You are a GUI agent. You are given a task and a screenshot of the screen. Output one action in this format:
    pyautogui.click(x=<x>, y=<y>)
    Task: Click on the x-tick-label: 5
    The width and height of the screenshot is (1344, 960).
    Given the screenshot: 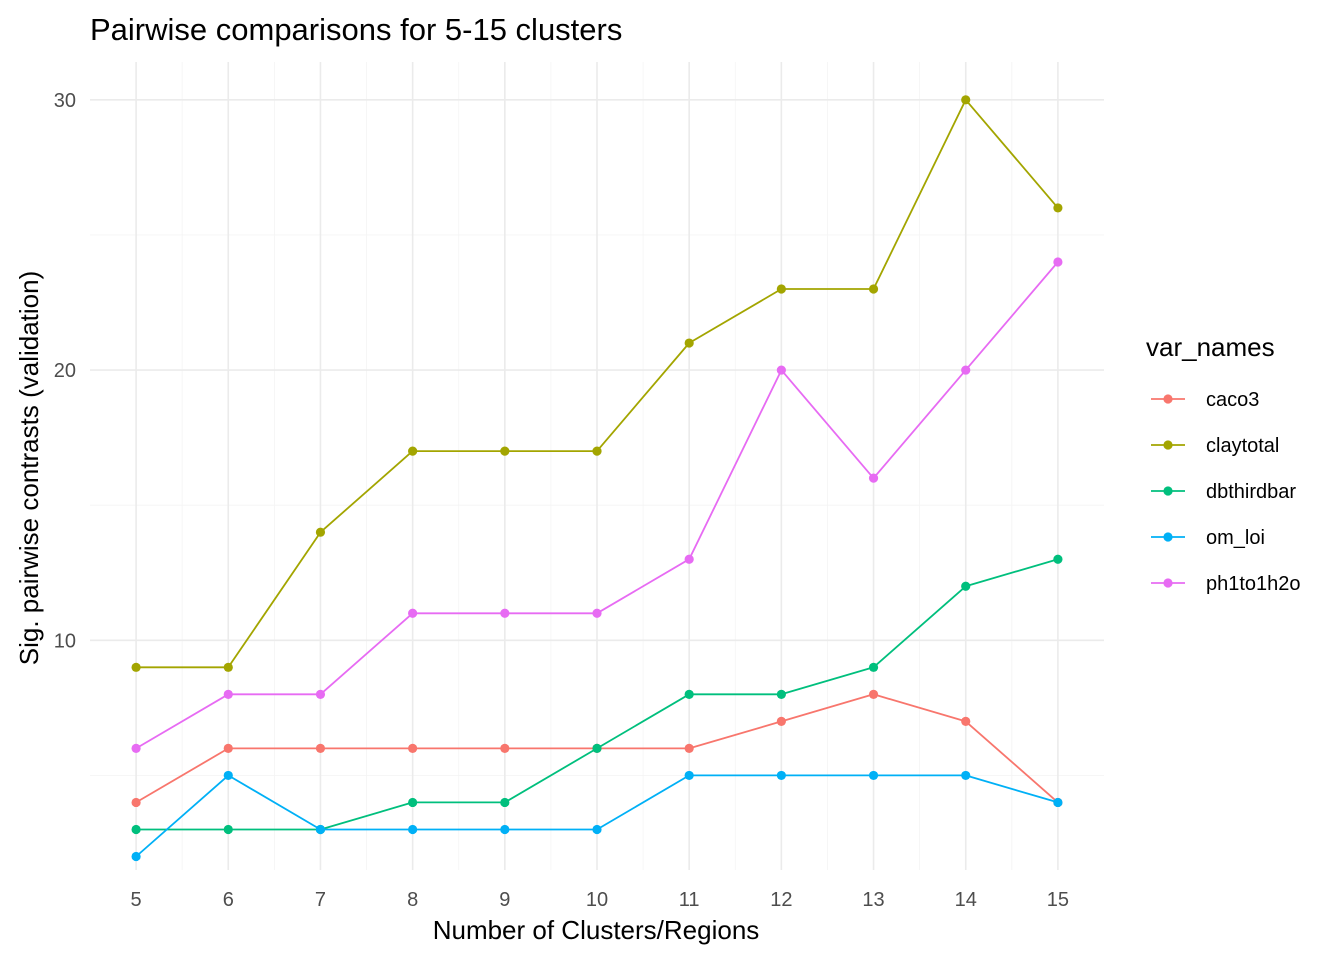 What is the action you would take?
    pyautogui.click(x=136, y=900)
    